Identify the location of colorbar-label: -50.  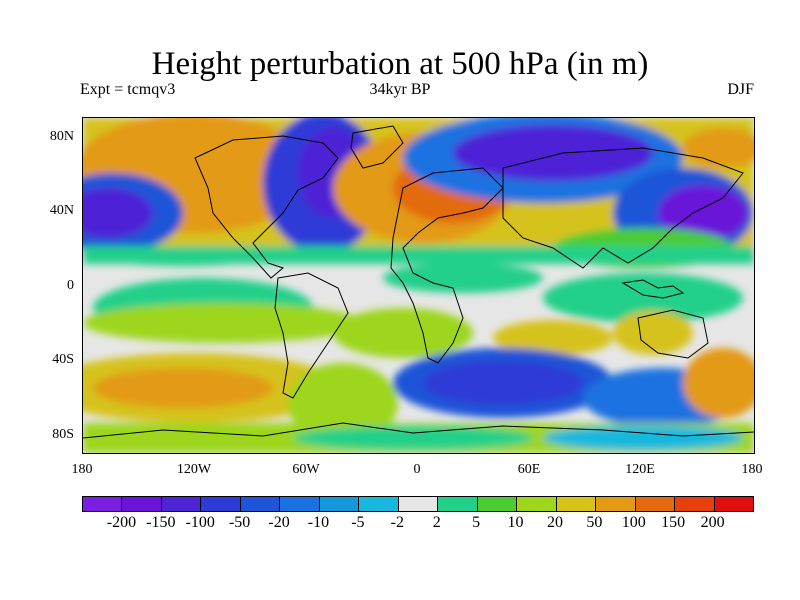
(239, 522).